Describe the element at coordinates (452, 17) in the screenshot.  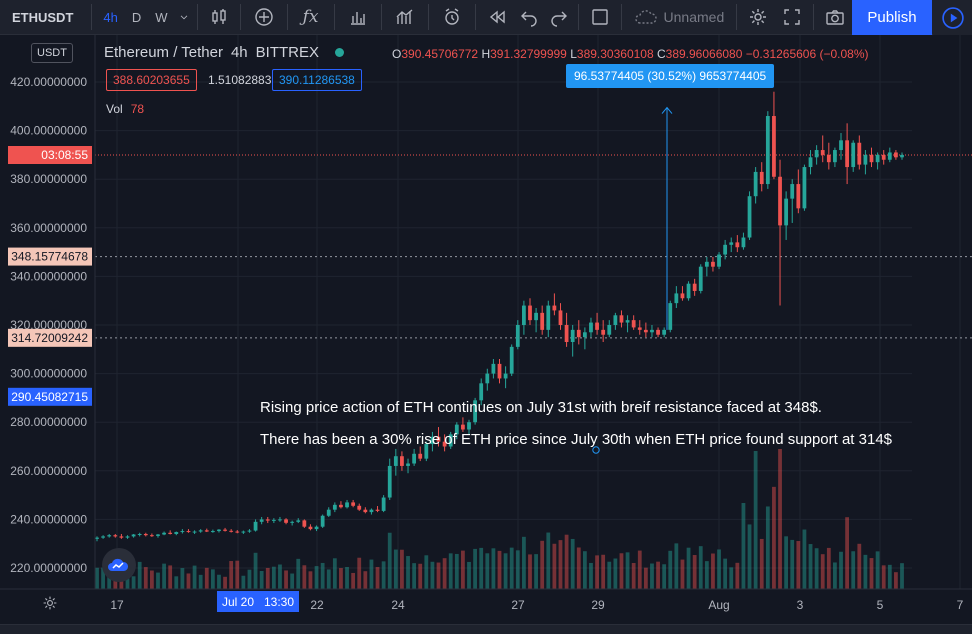
I see `alert-icon` at that location.